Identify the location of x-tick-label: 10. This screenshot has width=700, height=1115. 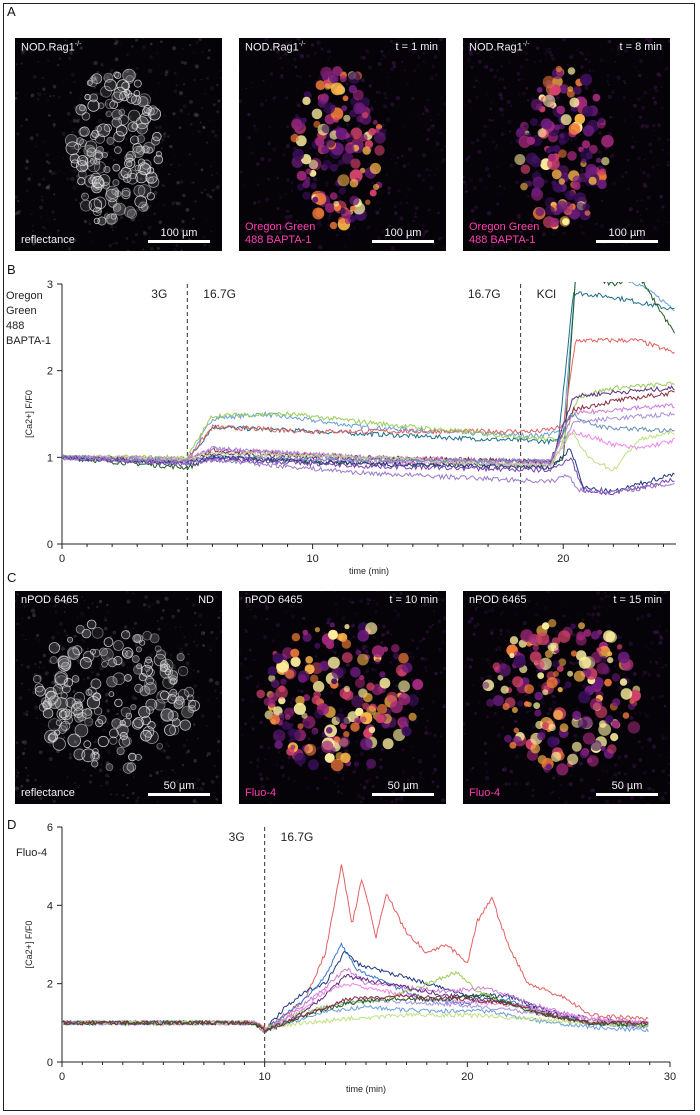
(312, 559).